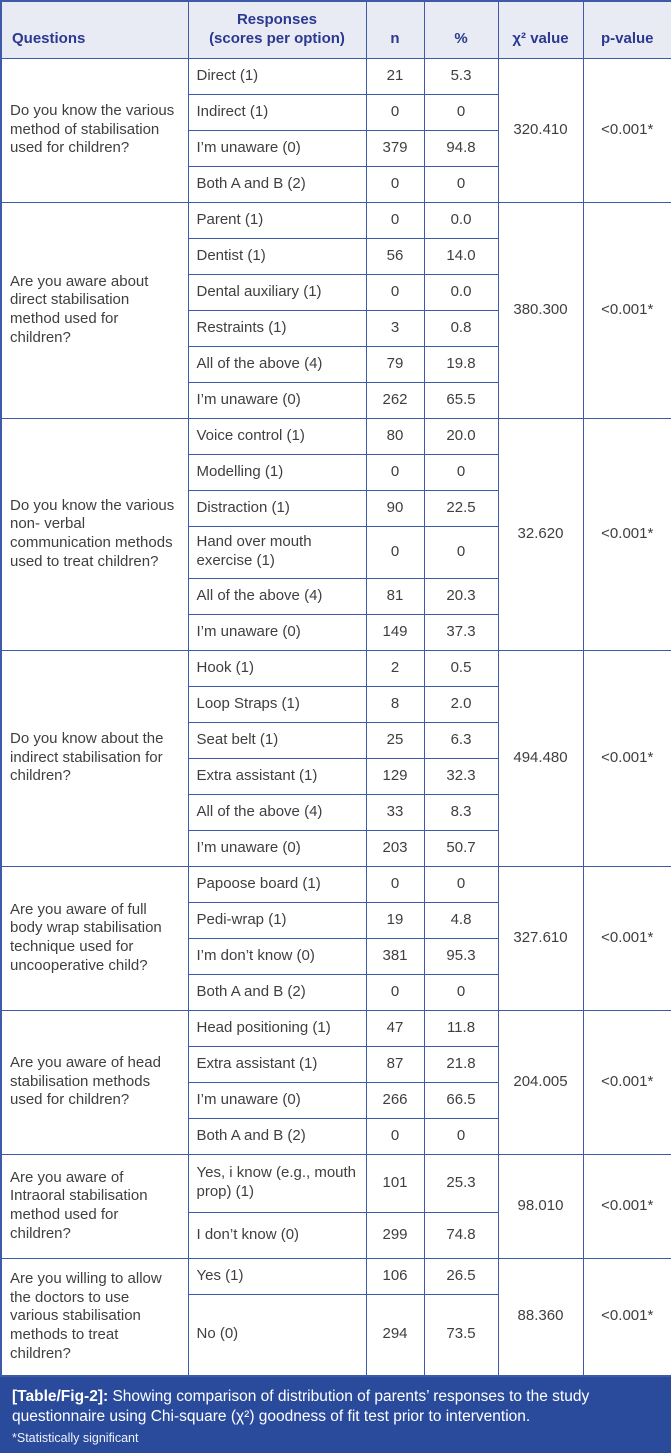  I want to click on response-cell: Direct (1), so click(277, 76).